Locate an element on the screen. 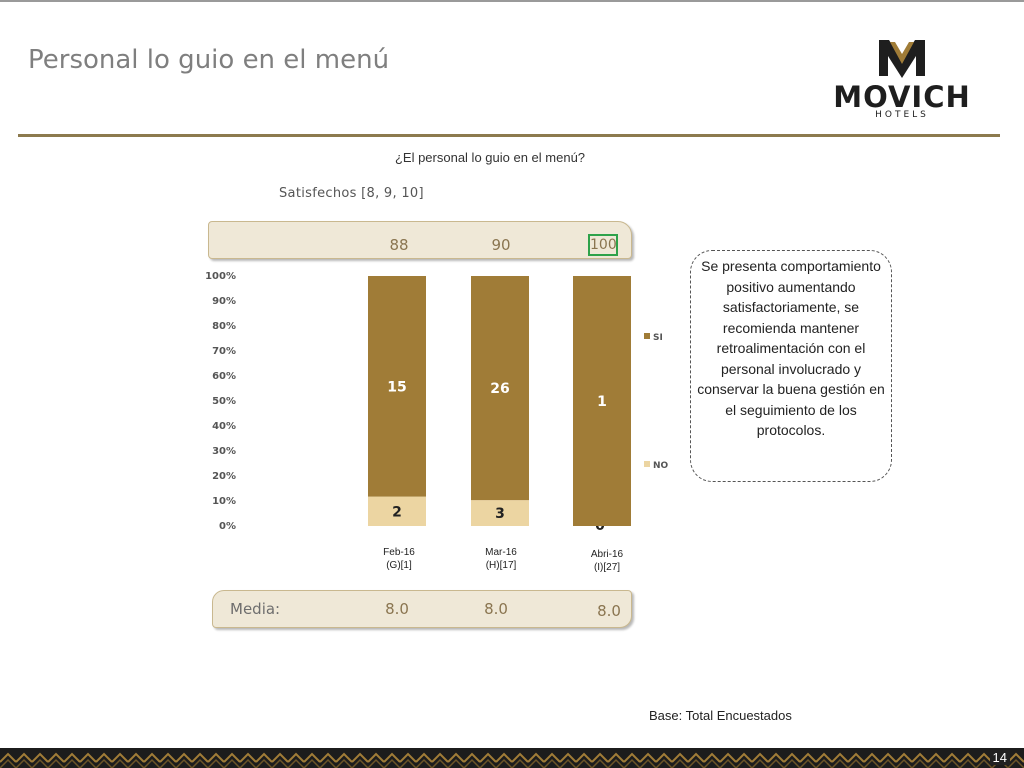 Image resolution: width=1024 pixels, height=768 pixels. media-band is located at coordinates (422, 609).